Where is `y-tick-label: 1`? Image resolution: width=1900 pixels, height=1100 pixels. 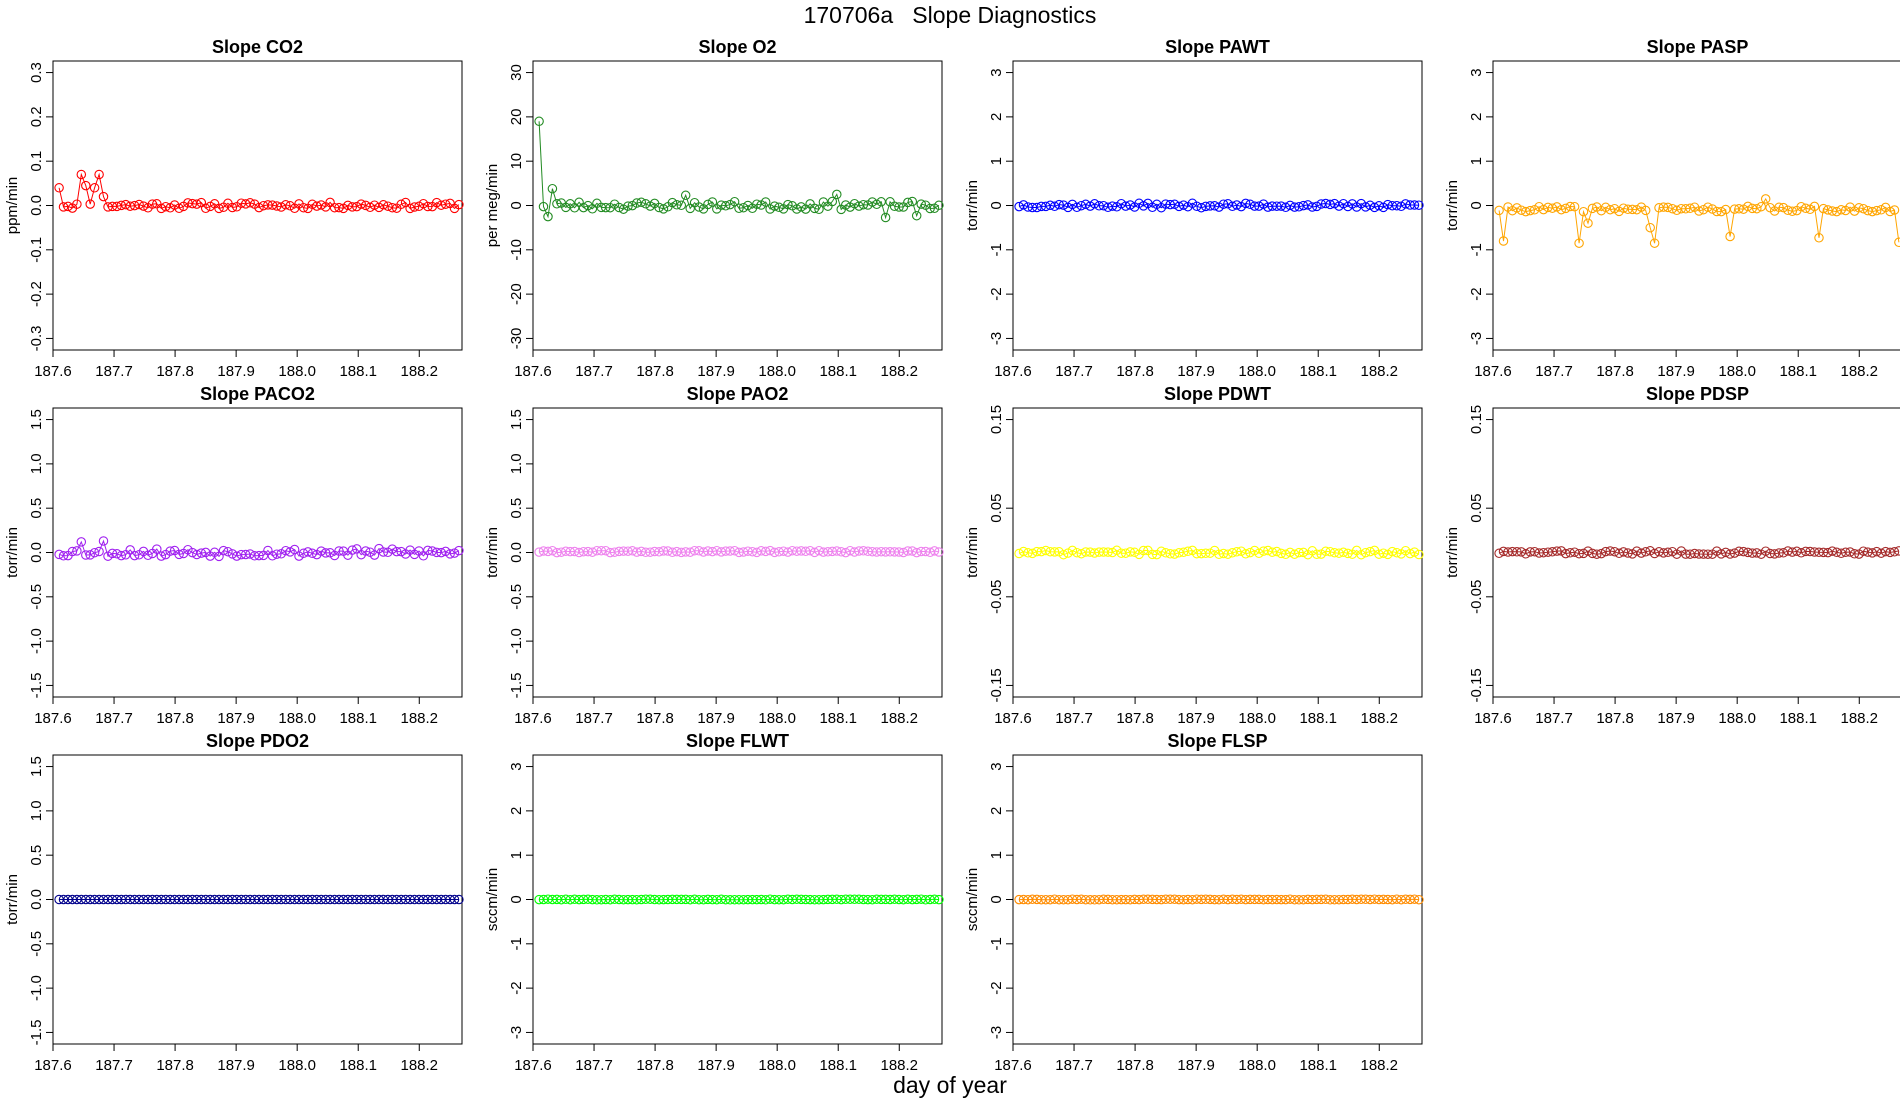
y-tick-label: 1 is located at coordinates (1476, 161).